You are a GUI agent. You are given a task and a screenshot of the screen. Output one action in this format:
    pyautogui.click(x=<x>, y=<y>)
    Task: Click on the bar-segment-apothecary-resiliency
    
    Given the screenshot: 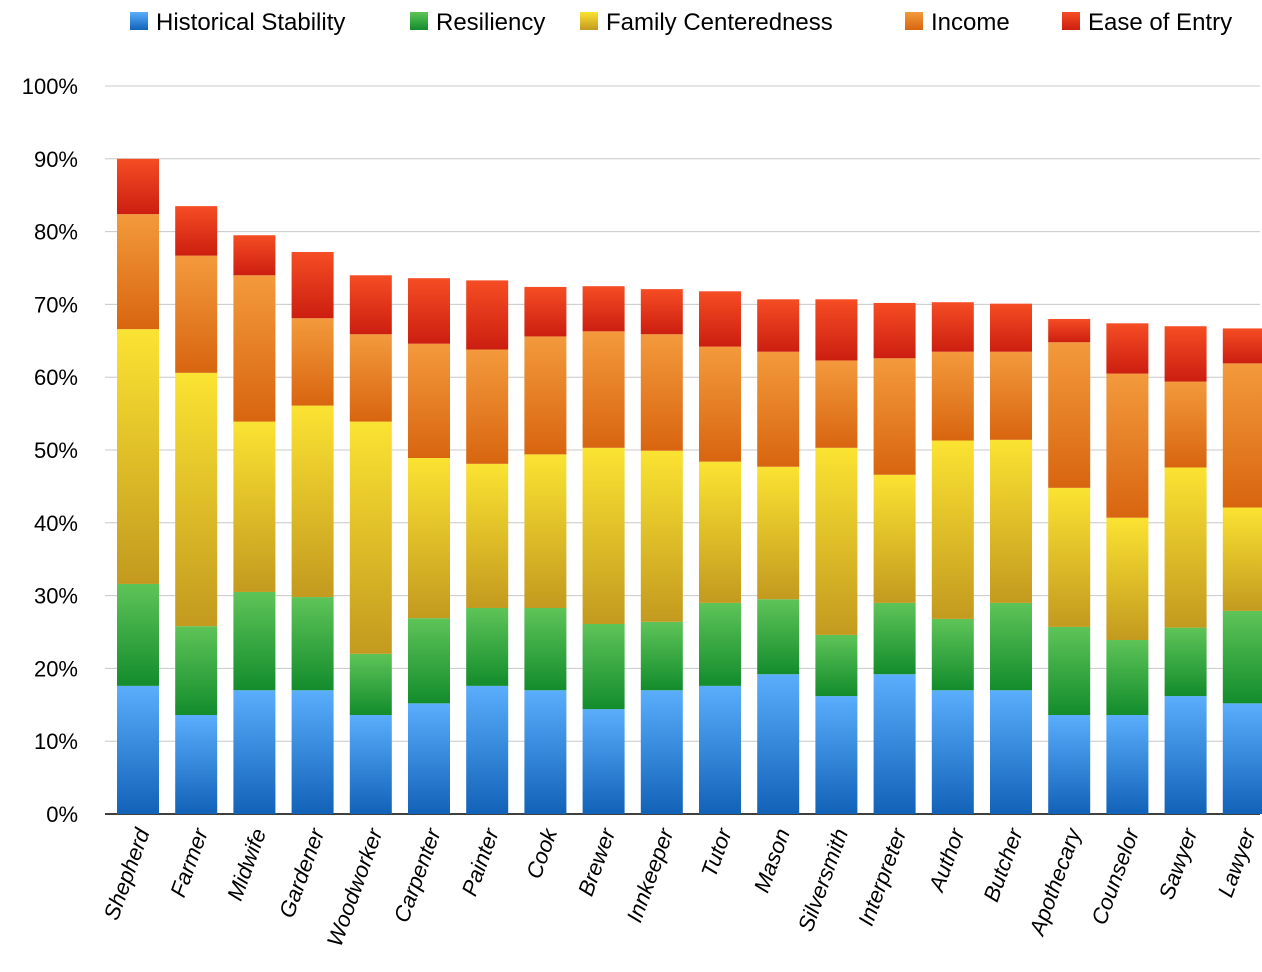 What is the action you would take?
    pyautogui.click(x=1069, y=670)
    